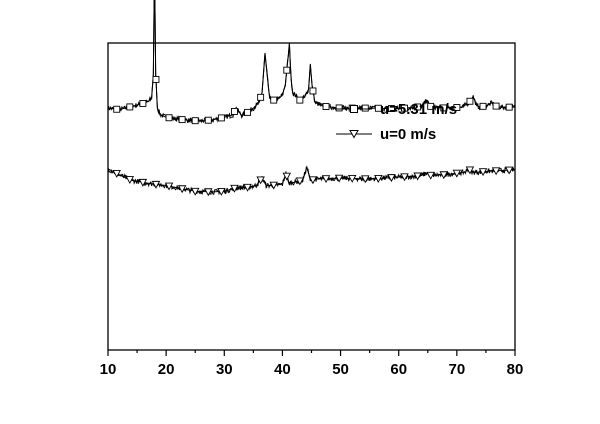  Describe the element at coordinates (166, 369) in the screenshot. I see `x-tick-label: 20` at that location.